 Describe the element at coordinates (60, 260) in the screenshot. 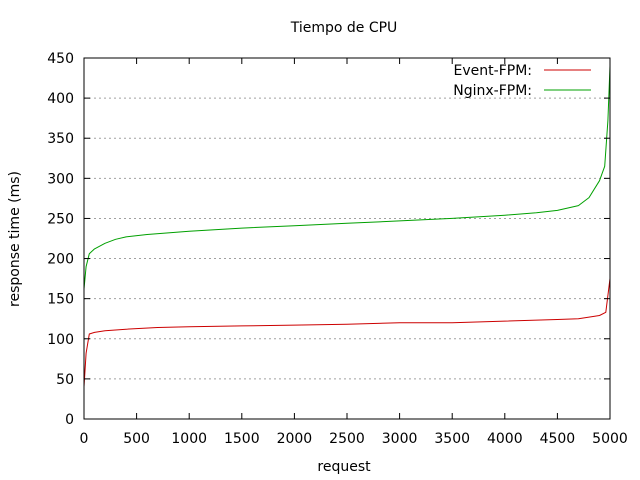

I see `y-tick-label: 200` at that location.